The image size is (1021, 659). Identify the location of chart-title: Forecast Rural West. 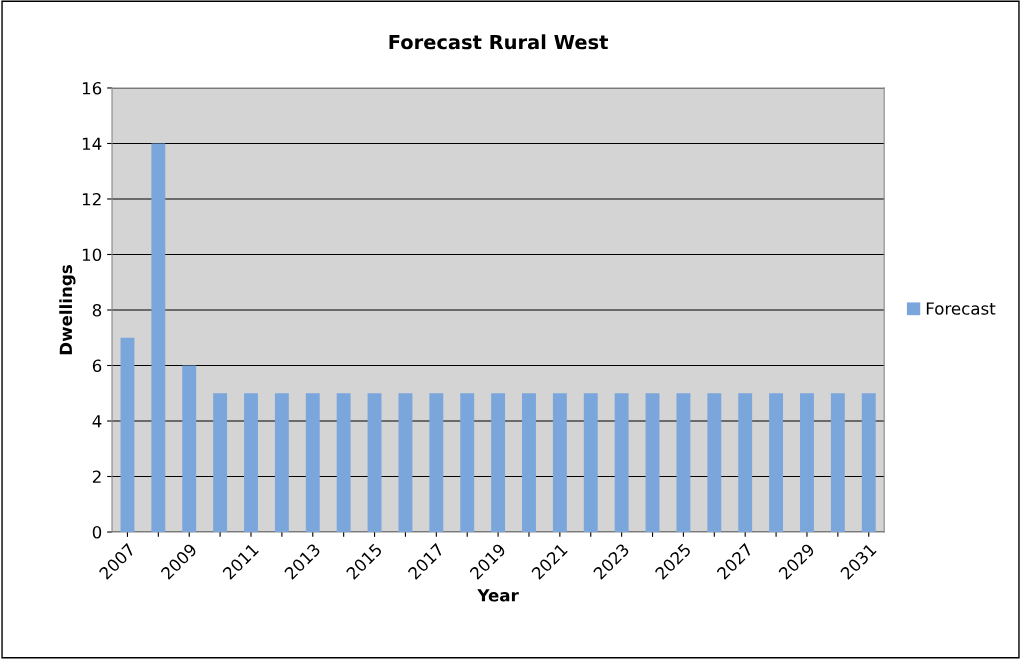
(498, 42).